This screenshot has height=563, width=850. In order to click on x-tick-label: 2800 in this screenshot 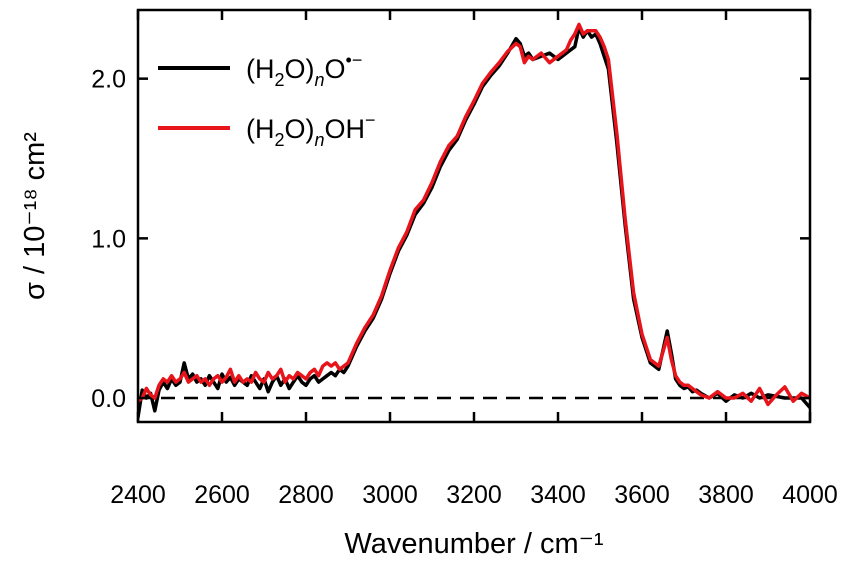, I will do `click(306, 495)`.